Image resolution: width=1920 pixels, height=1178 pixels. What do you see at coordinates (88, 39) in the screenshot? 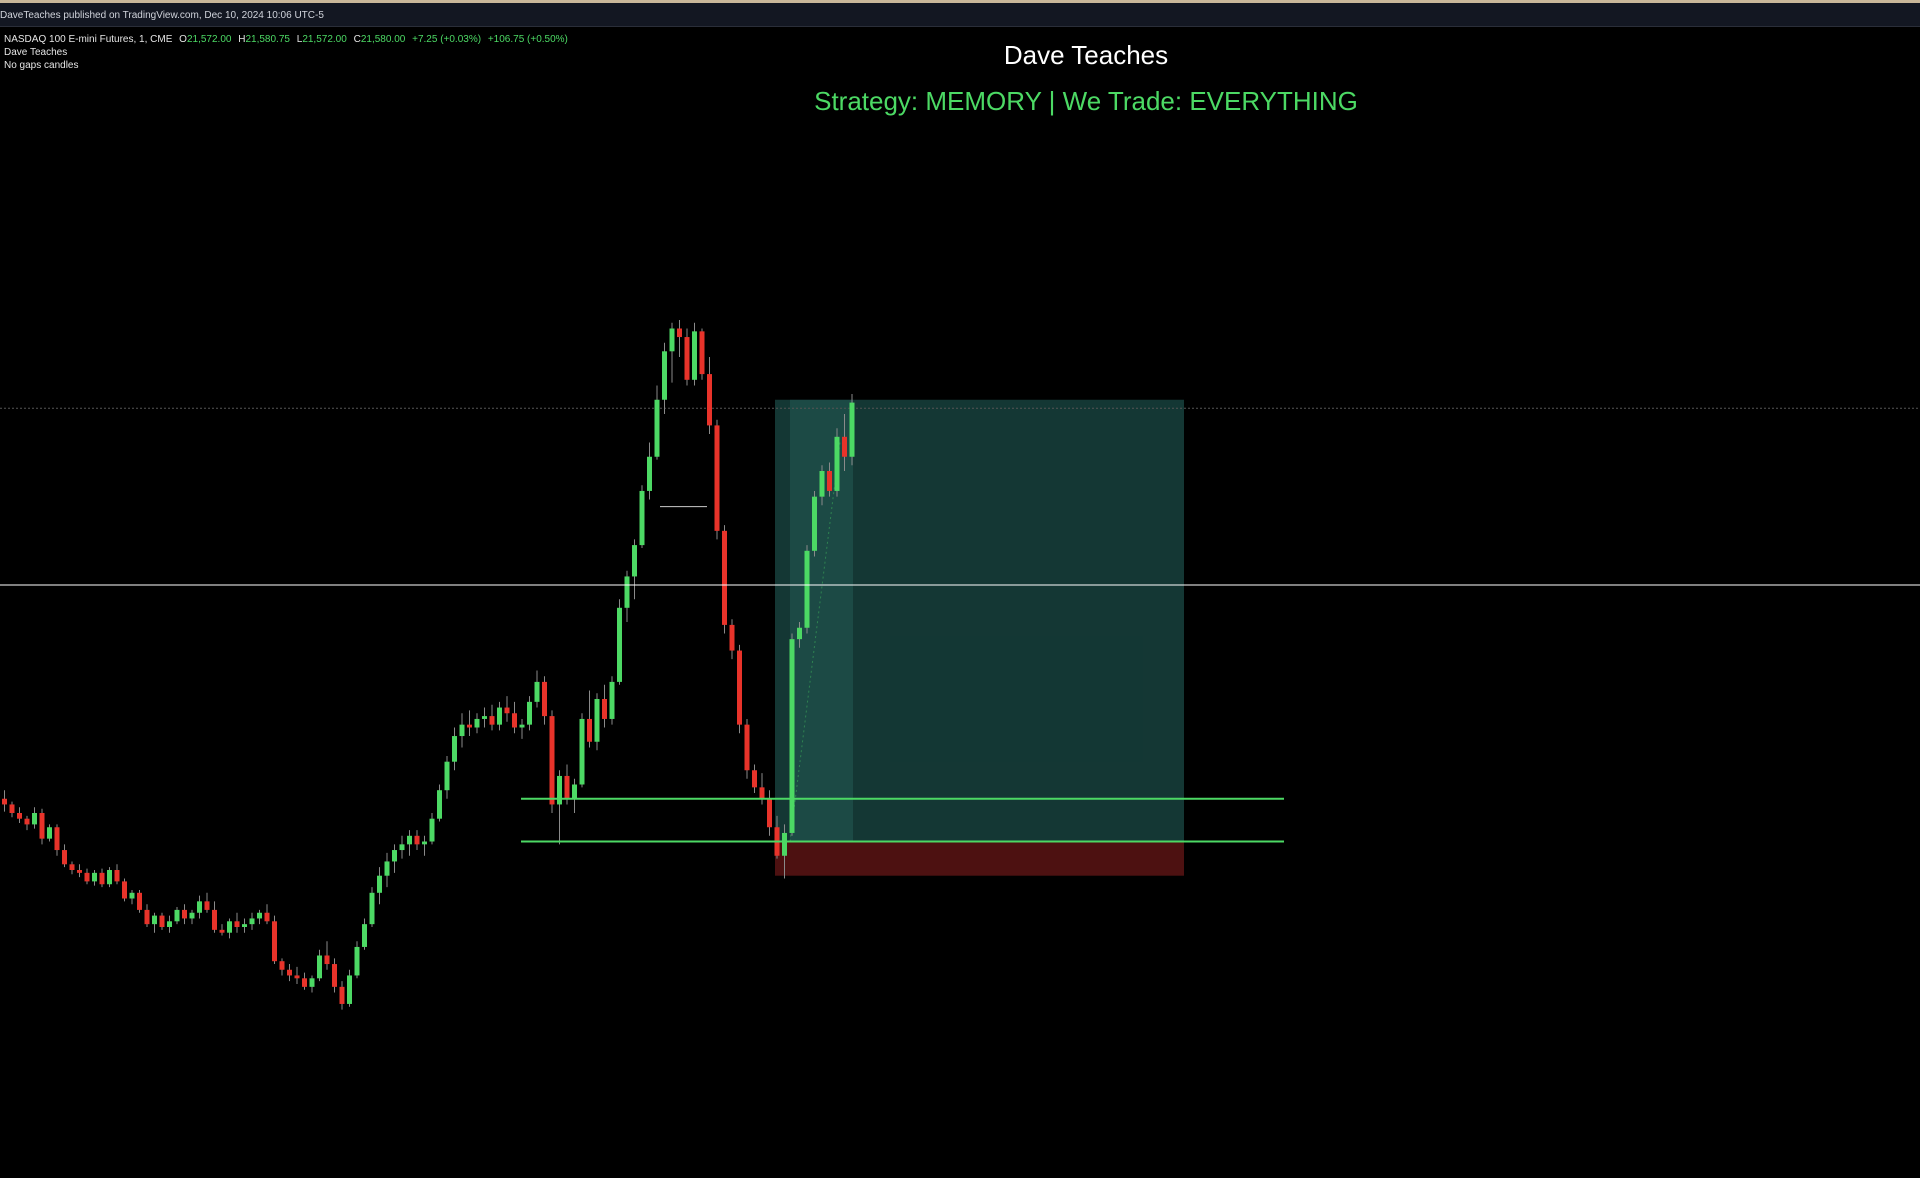
I see `symbol-label: NASDAQ 100 E-mini Futures, 1, CME` at bounding box center [88, 39].